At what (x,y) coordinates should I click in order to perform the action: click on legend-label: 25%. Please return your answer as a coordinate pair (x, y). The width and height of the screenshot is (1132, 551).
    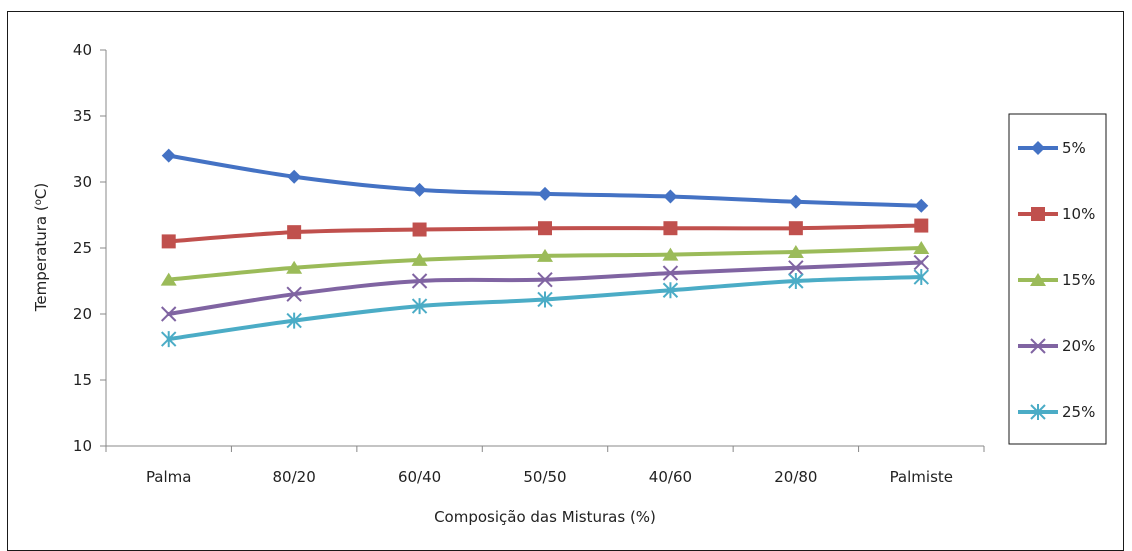
    Looking at the image, I should click on (1078, 412).